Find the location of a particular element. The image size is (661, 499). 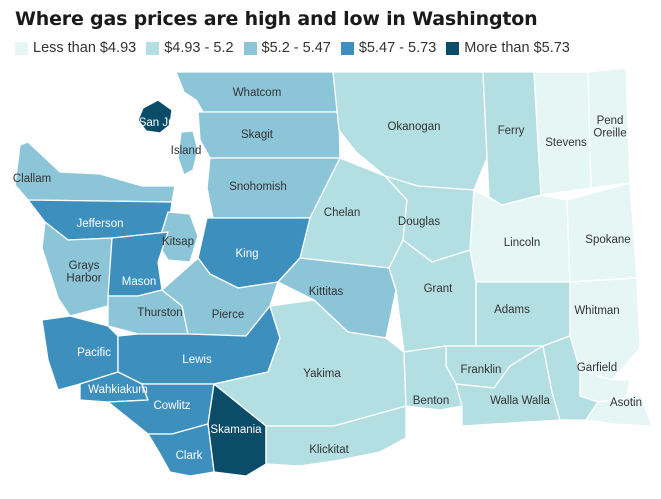

county-label-klickitat: Klickitat is located at coordinates (329, 450).